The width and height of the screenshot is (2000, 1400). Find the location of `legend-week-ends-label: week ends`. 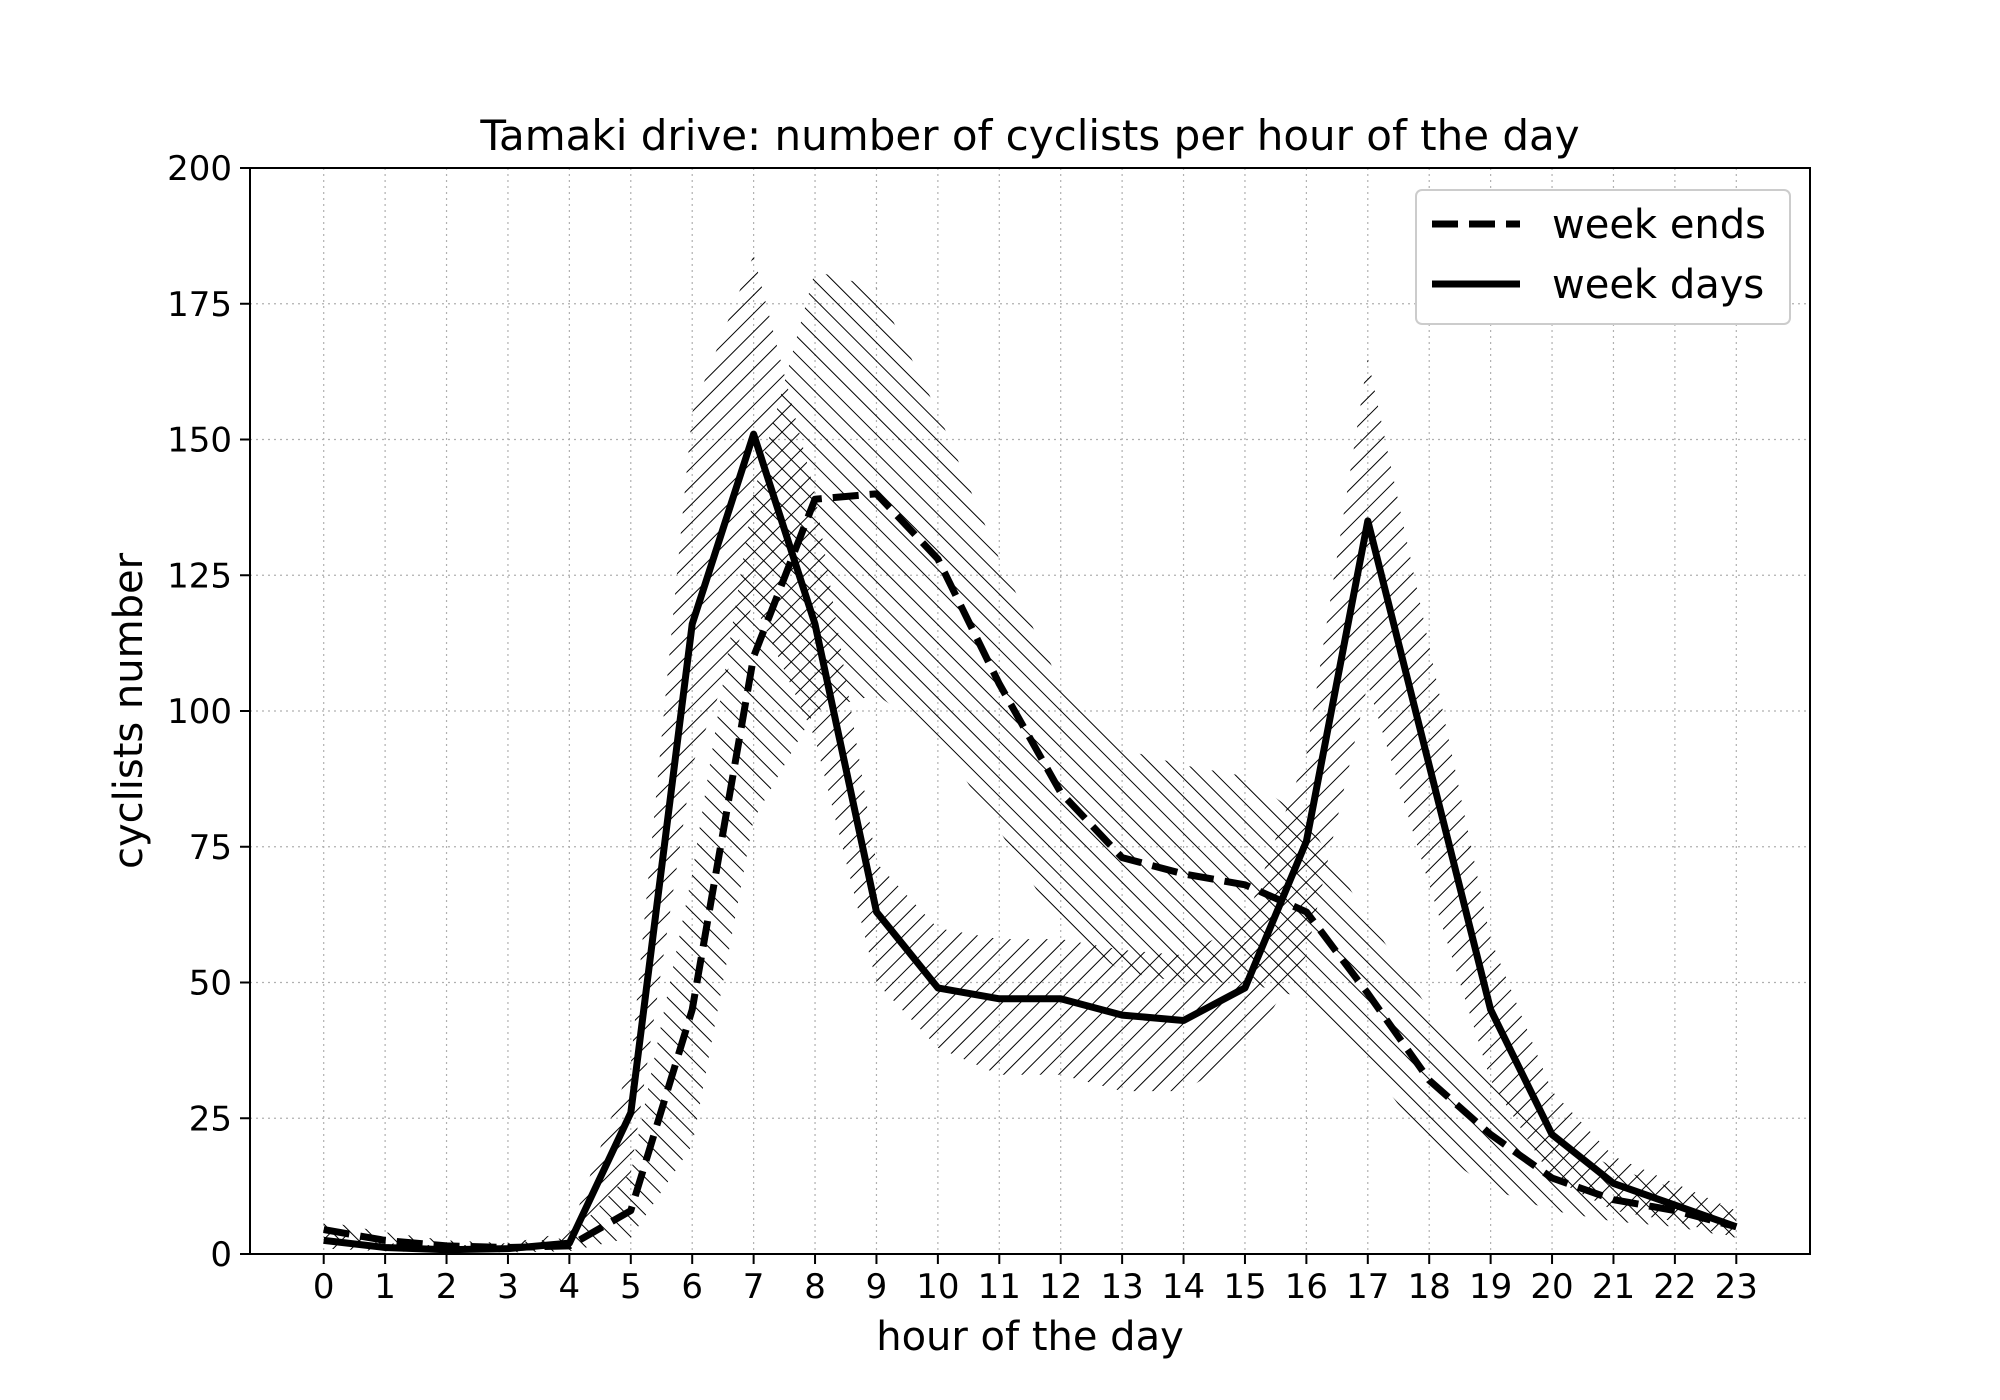

legend-week-ends-label: week ends is located at coordinates (1659, 225).